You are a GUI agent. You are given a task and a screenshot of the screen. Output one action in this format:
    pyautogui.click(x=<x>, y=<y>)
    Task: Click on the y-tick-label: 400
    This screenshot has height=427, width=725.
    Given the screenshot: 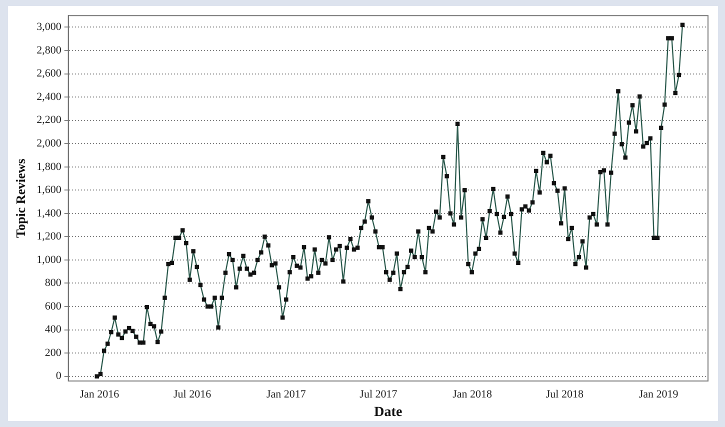 What is the action you would take?
    pyautogui.click(x=53, y=330)
    